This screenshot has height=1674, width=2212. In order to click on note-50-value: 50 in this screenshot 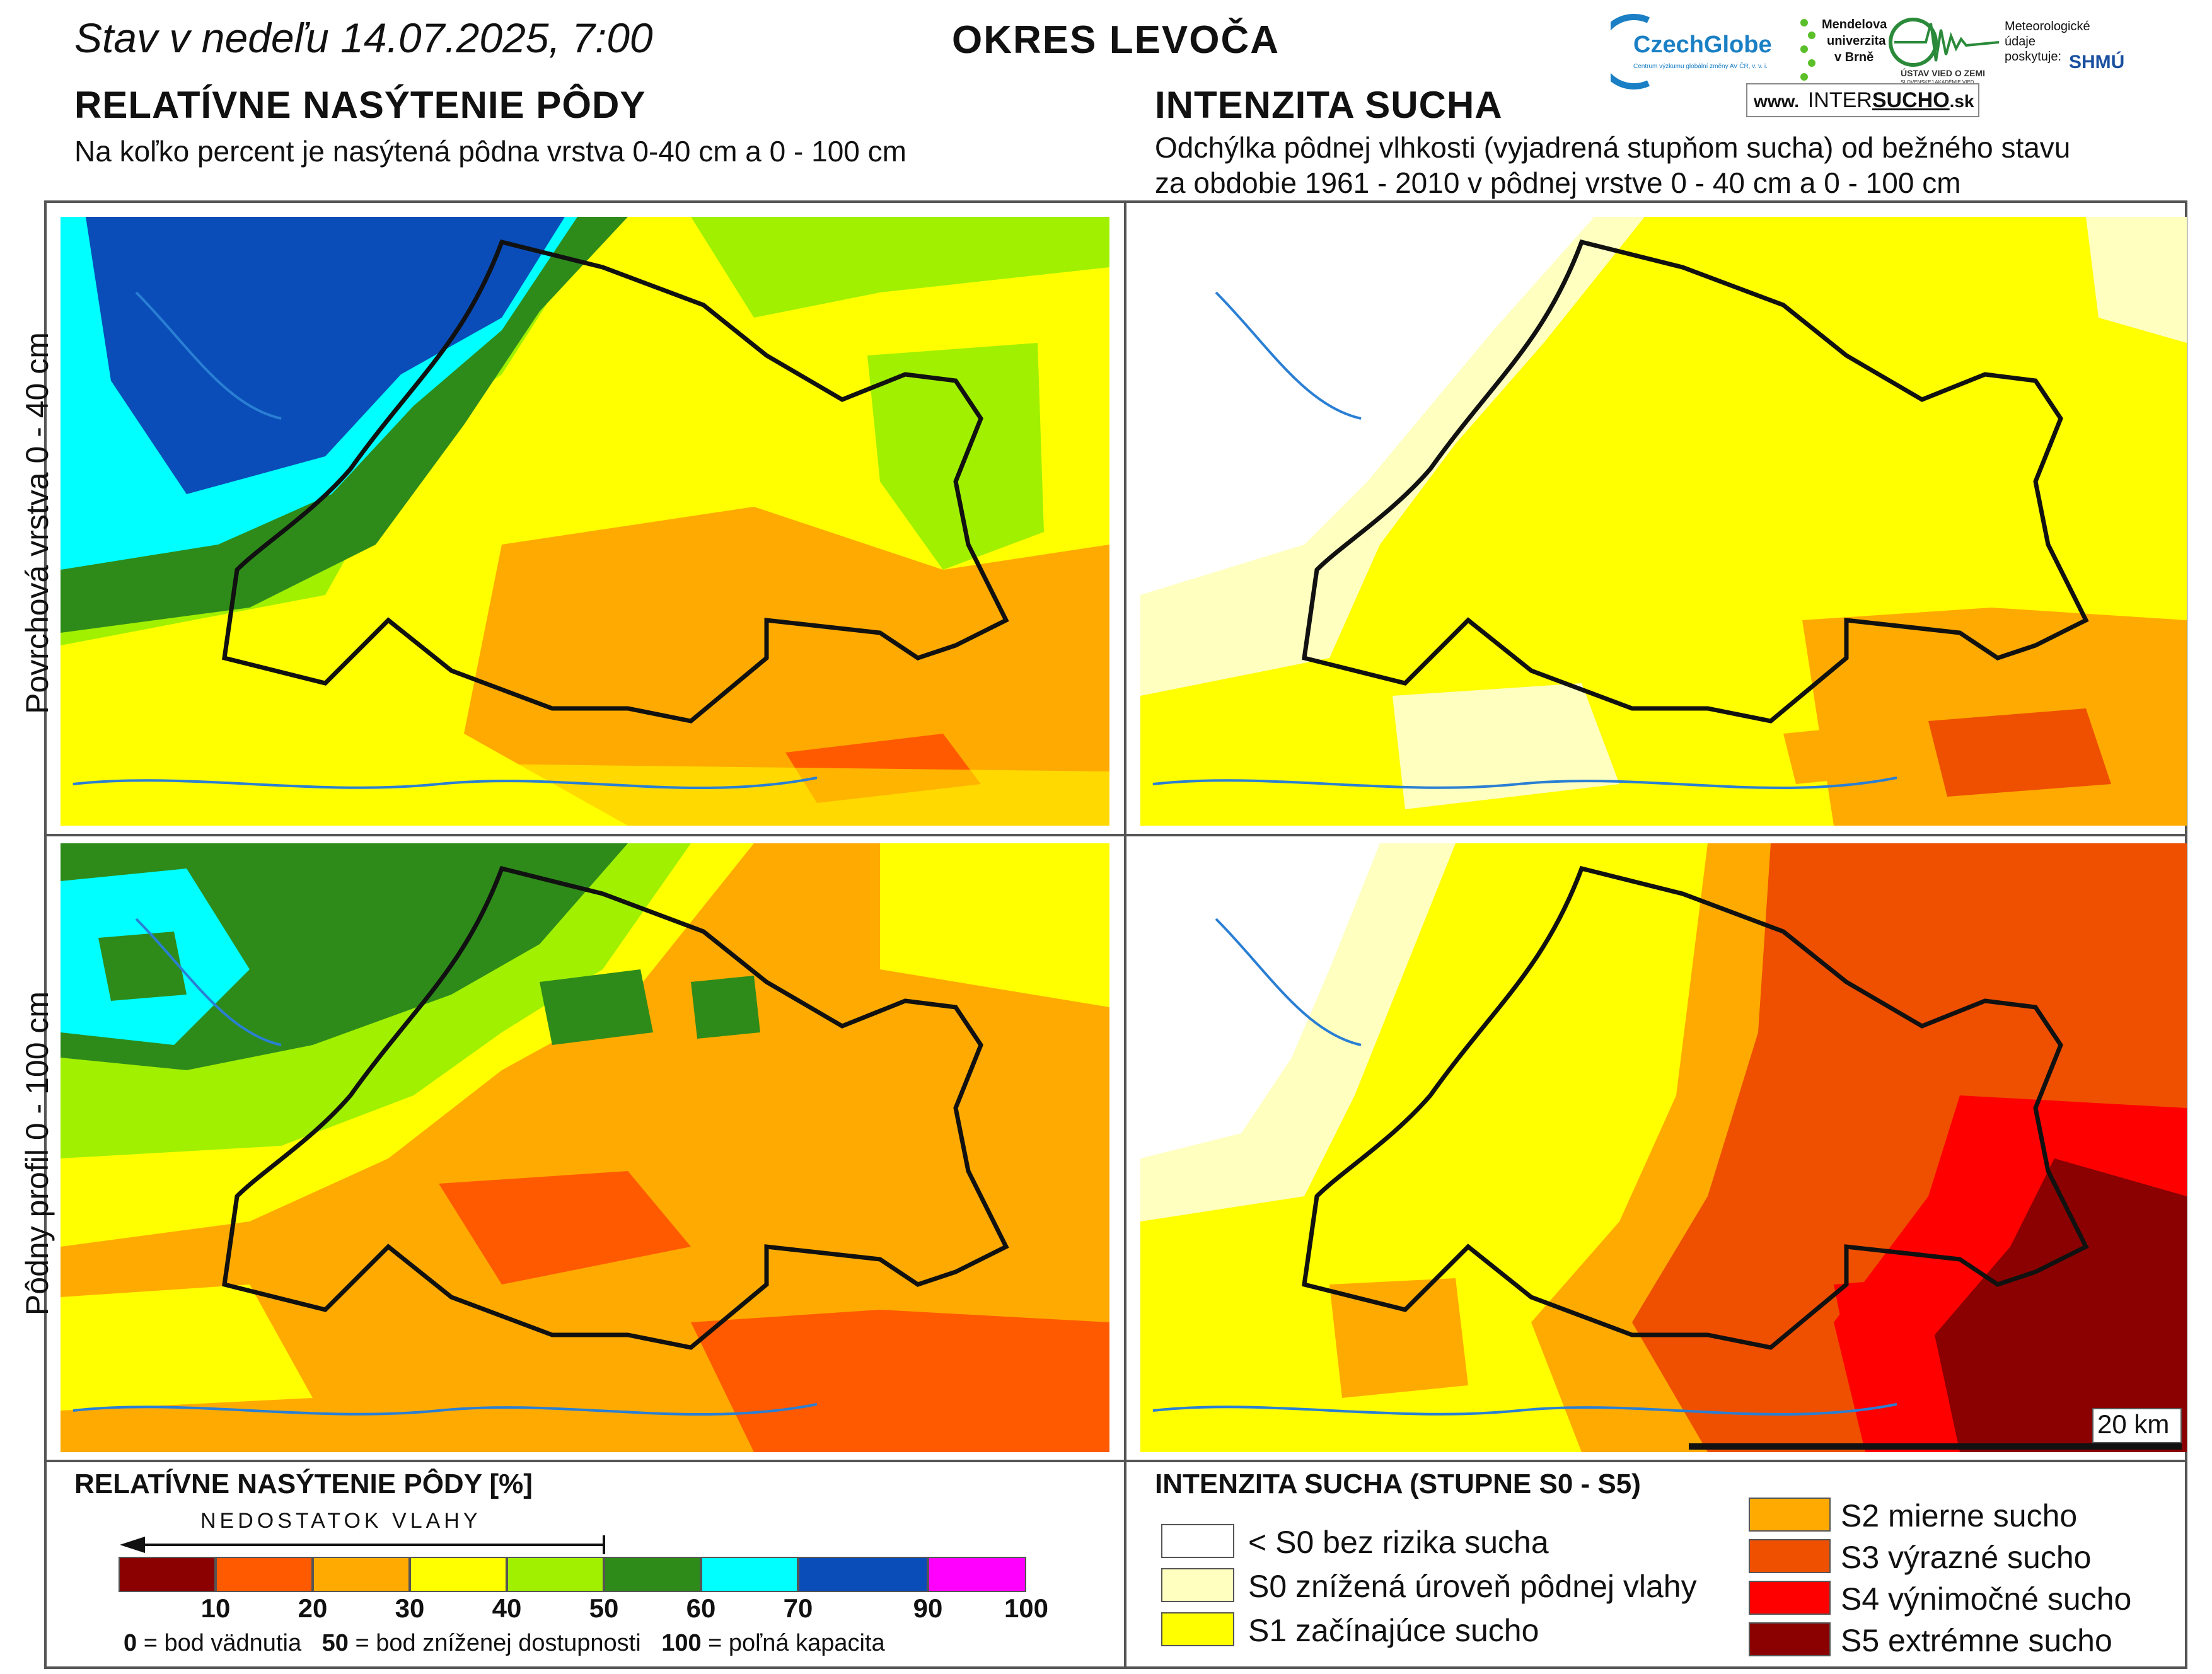, I will do `click(335, 1643)`.